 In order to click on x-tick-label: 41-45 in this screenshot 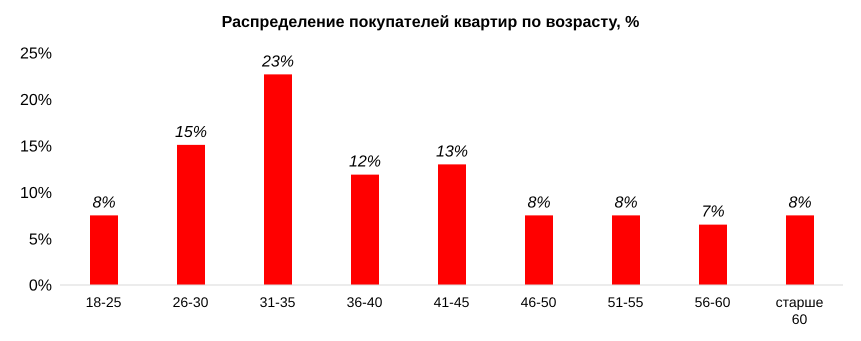, I will do `click(452, 302)`.